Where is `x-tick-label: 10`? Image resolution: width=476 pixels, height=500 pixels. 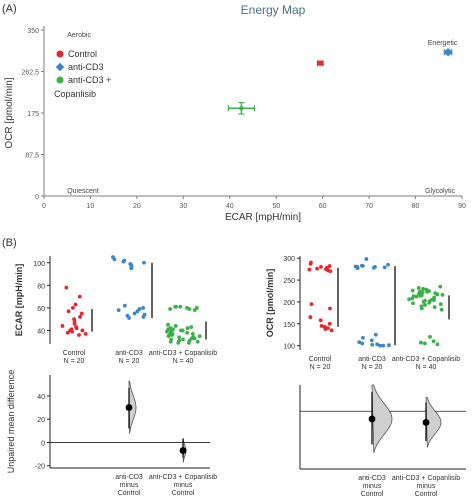
x-tick-label: 10 is located at coordinates (91, 206).